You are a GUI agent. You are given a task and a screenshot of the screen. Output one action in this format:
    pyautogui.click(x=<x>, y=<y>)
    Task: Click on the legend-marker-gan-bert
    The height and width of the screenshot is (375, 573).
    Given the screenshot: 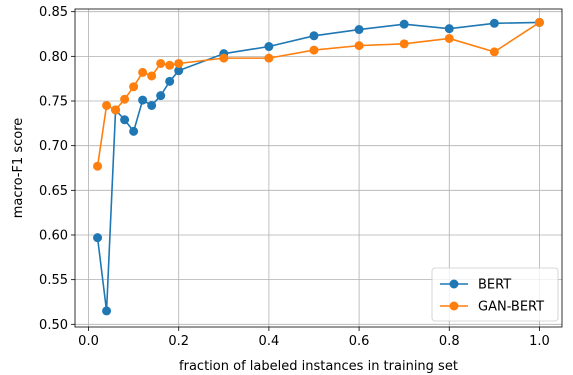 What is the action you would take?
    pyautogui.click(x=454, y=306)
    